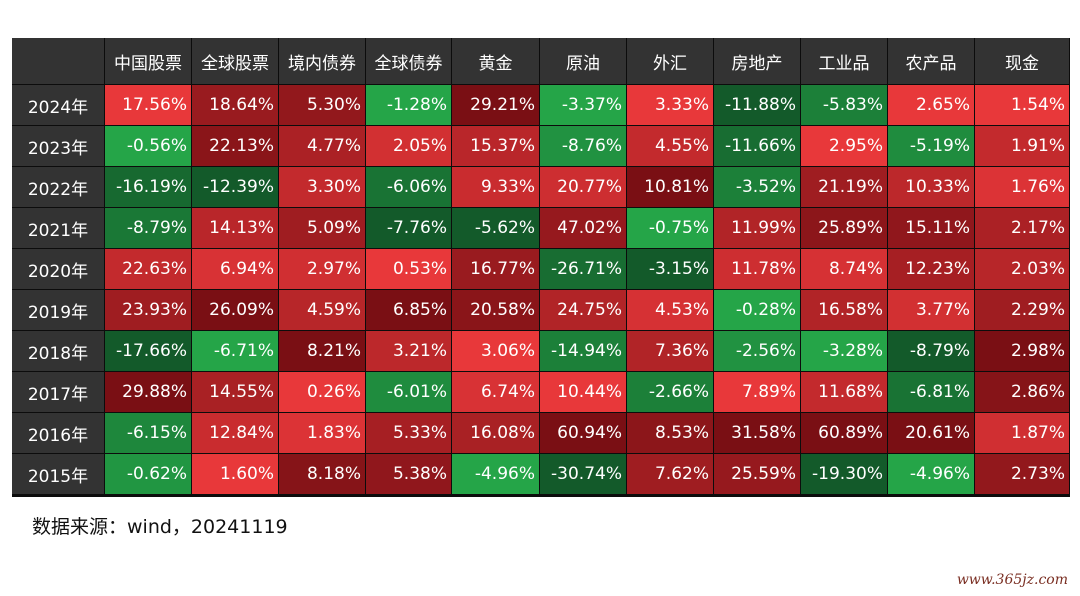 The image size is (1080, 596). What do you see at coordinates (409, 146) in the screenshot?
I see `heatmap-cell: 2.05%` at bounding box center [409, 146].